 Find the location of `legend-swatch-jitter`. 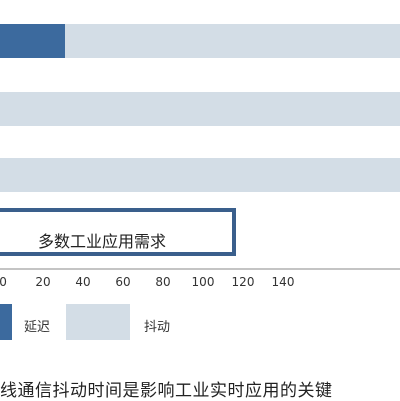

legend-swatch-jitter is located at coordinates (98, 322).